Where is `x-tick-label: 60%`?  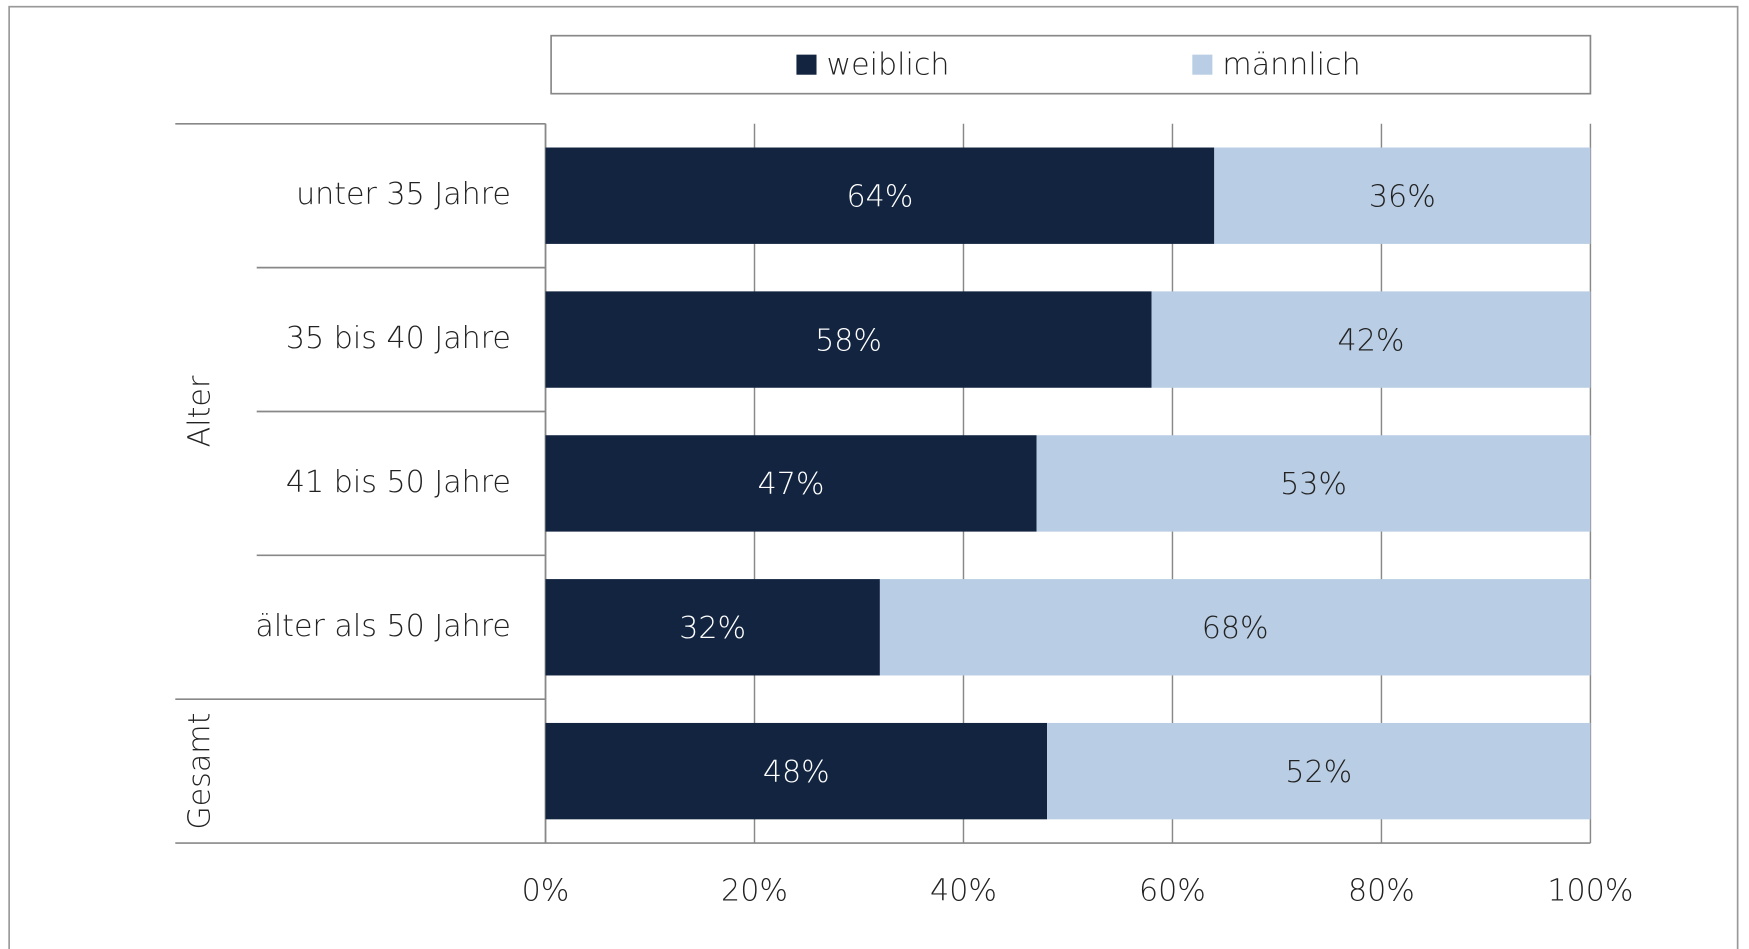 x-tick-label: 60% is located at coordinates (1172, 891).